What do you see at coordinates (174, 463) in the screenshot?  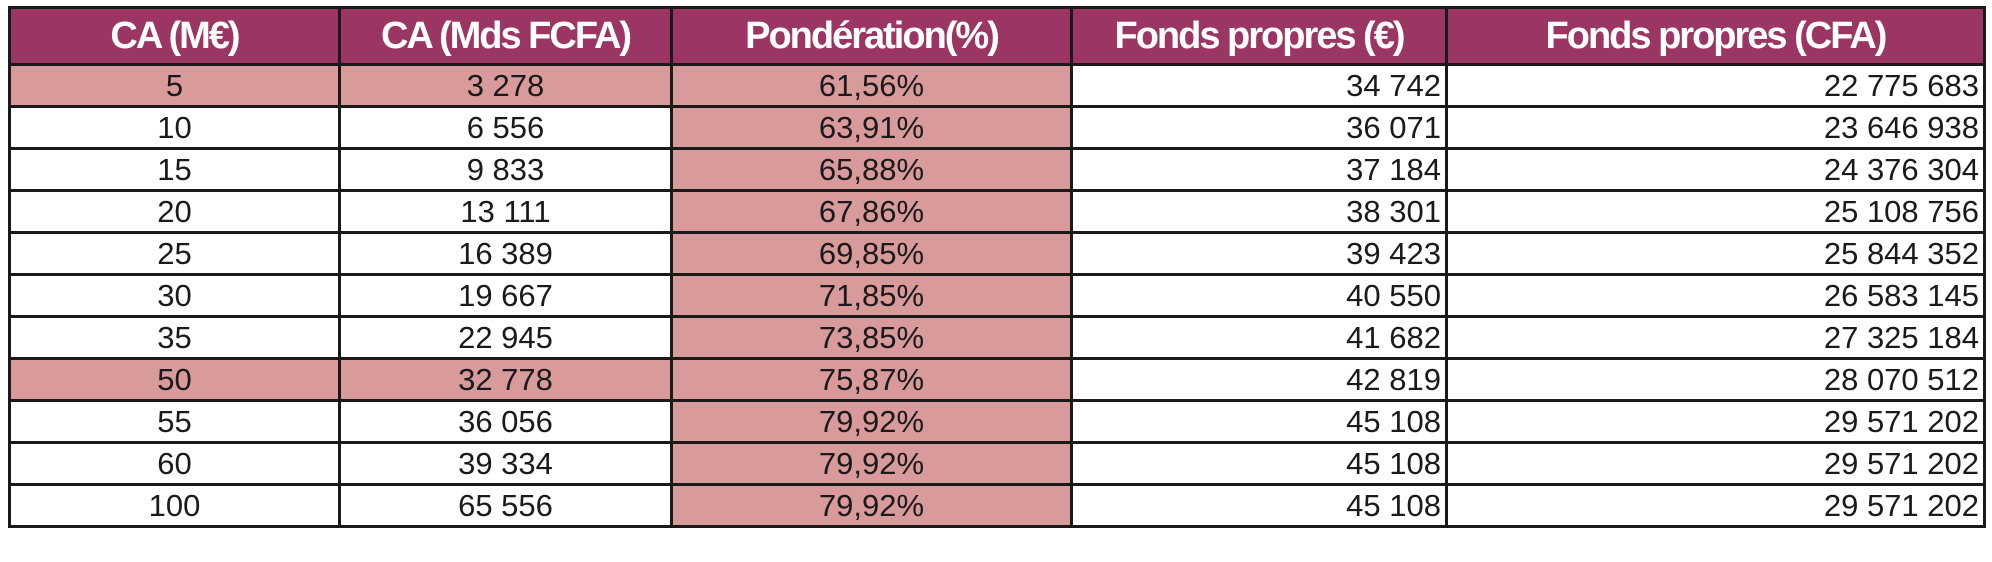 I see `cell-ca-meur: 60` at bounding box center [174, 463].